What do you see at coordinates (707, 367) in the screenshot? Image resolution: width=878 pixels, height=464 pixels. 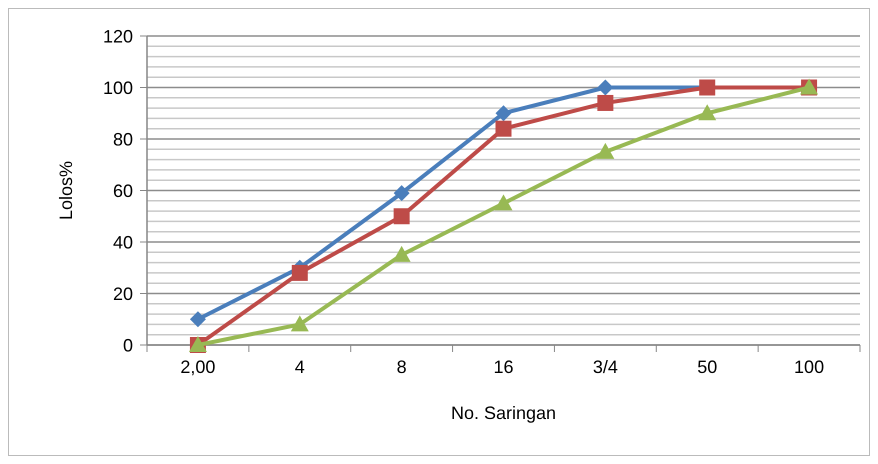 I see `x-tick-label: 50` at bounding box center [707, 367].